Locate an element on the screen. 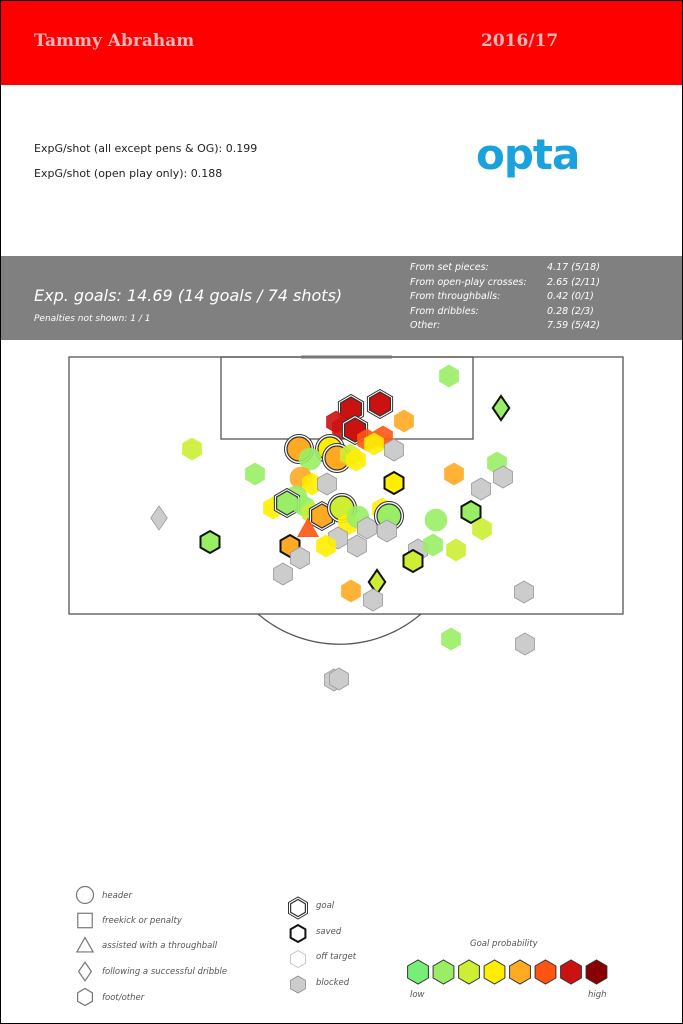 This screenshot has height=1024, width=683. blocked-hexagon-icon is located at coordinates (298, 984).